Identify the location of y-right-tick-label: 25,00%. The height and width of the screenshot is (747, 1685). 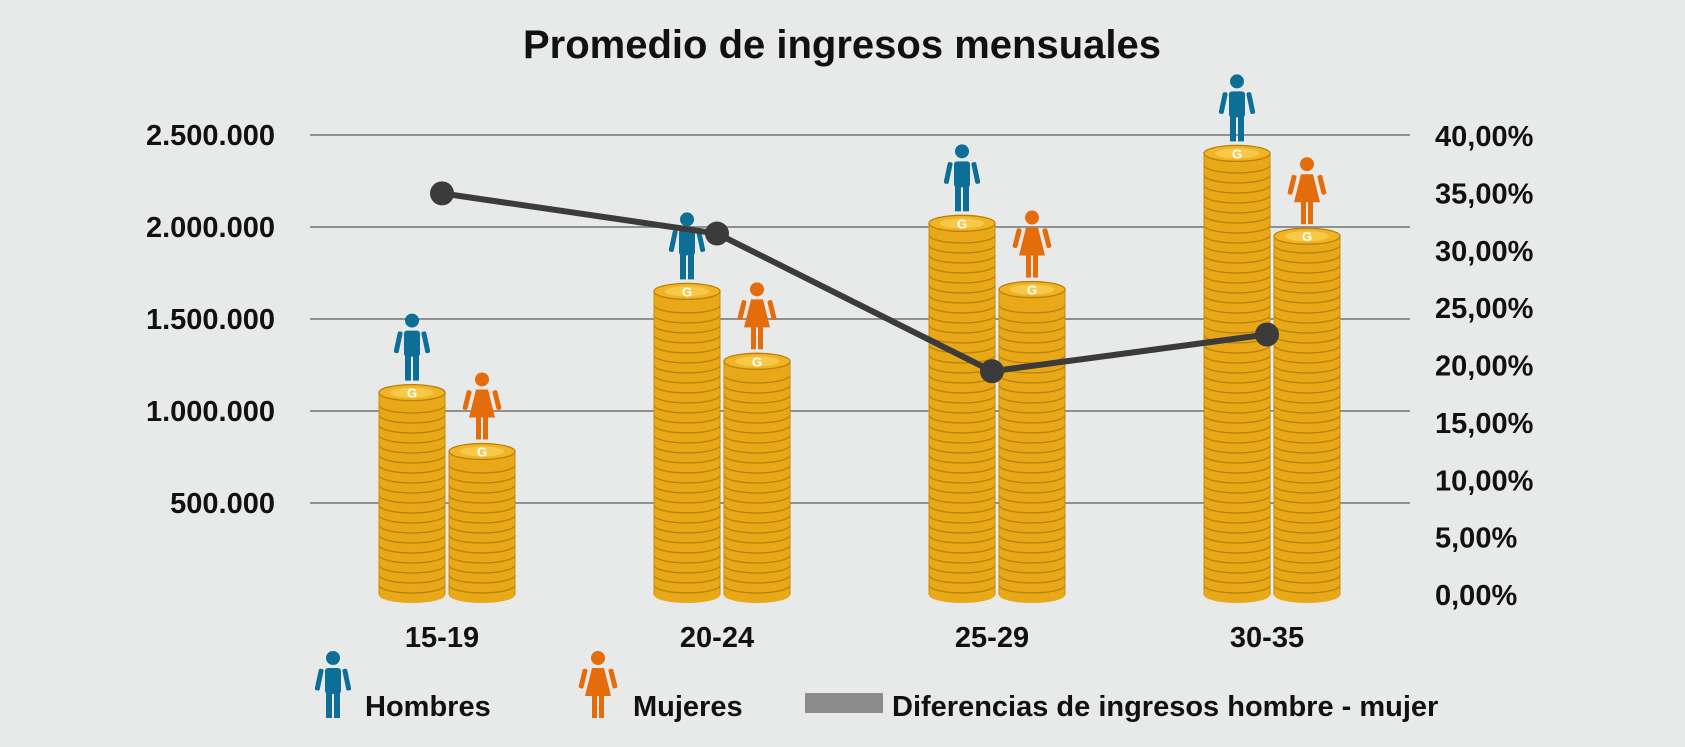
(1484, 309).